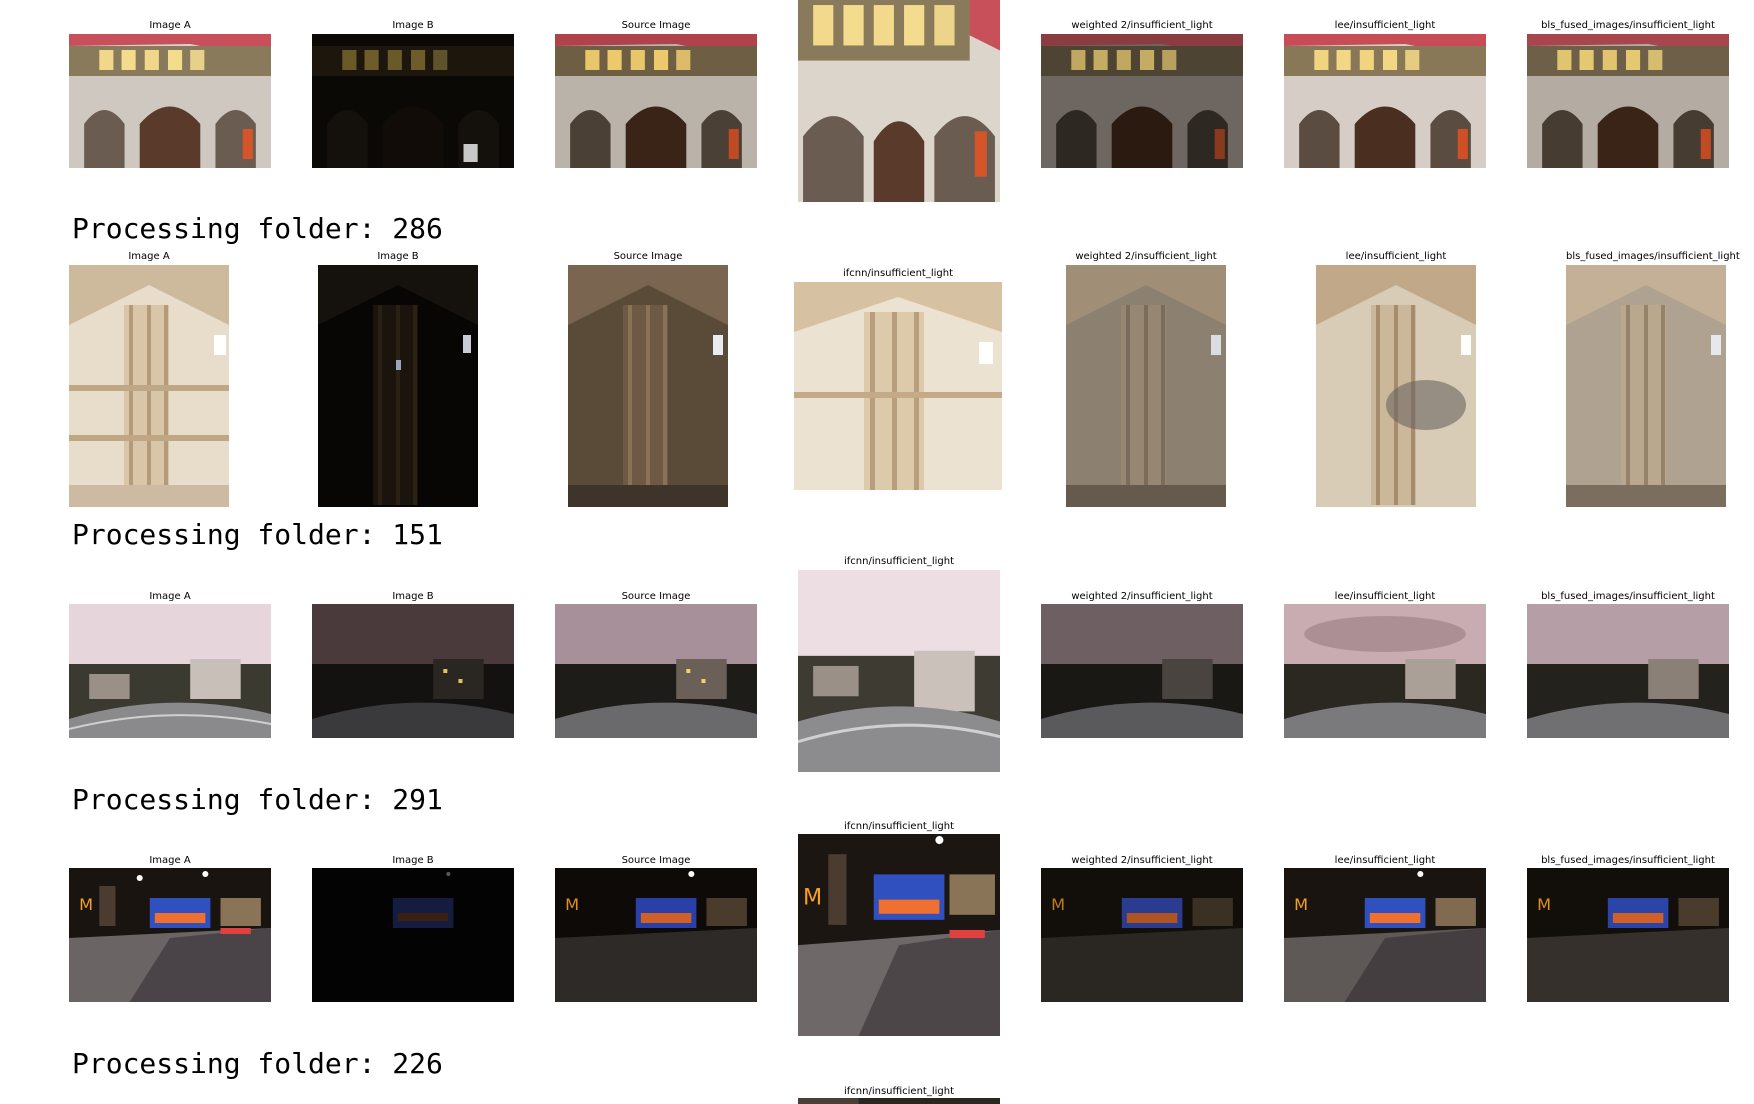 This screenshot has height=1104, width=1754. I want to click on folder-heading: Processing folder: 226, so click(257, 1063).